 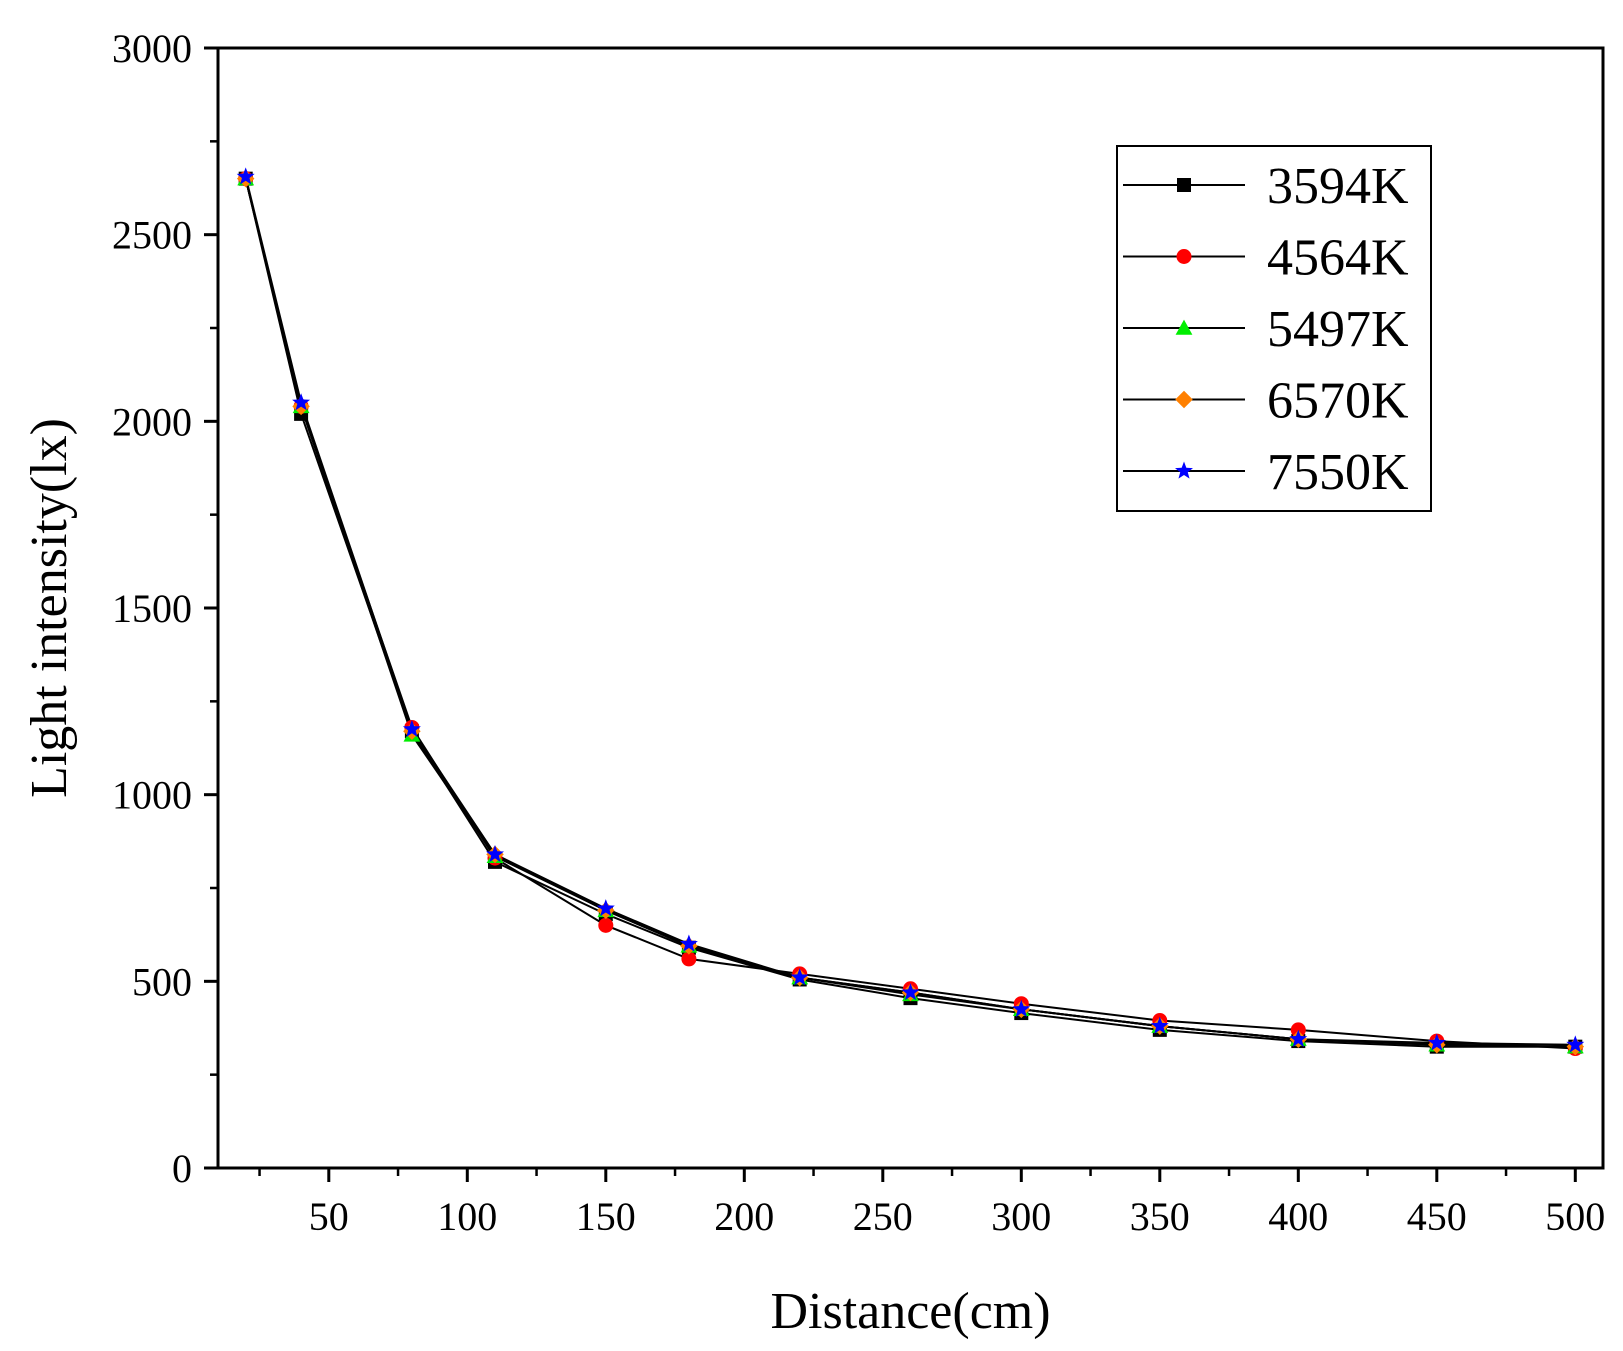 I want to click on x-tick-label: 500, so click(x=1575, y=1216).